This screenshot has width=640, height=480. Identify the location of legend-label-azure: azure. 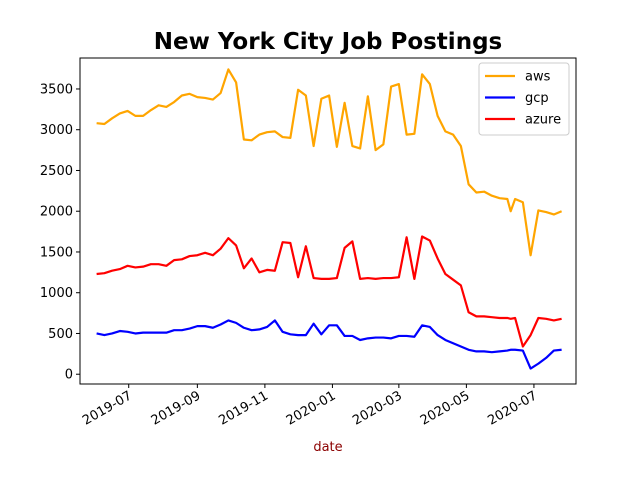
(543, 120).